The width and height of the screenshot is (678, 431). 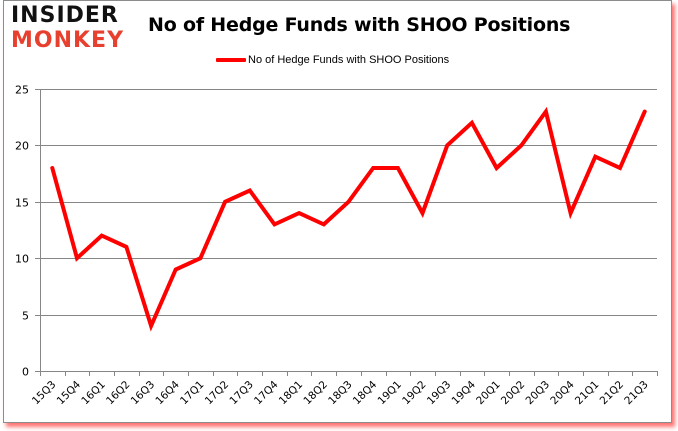 What do you see at coordinates (65, 15) in the screenshot?
I see `logo-line-1: INSIDER` at bounding box center [65, 15].